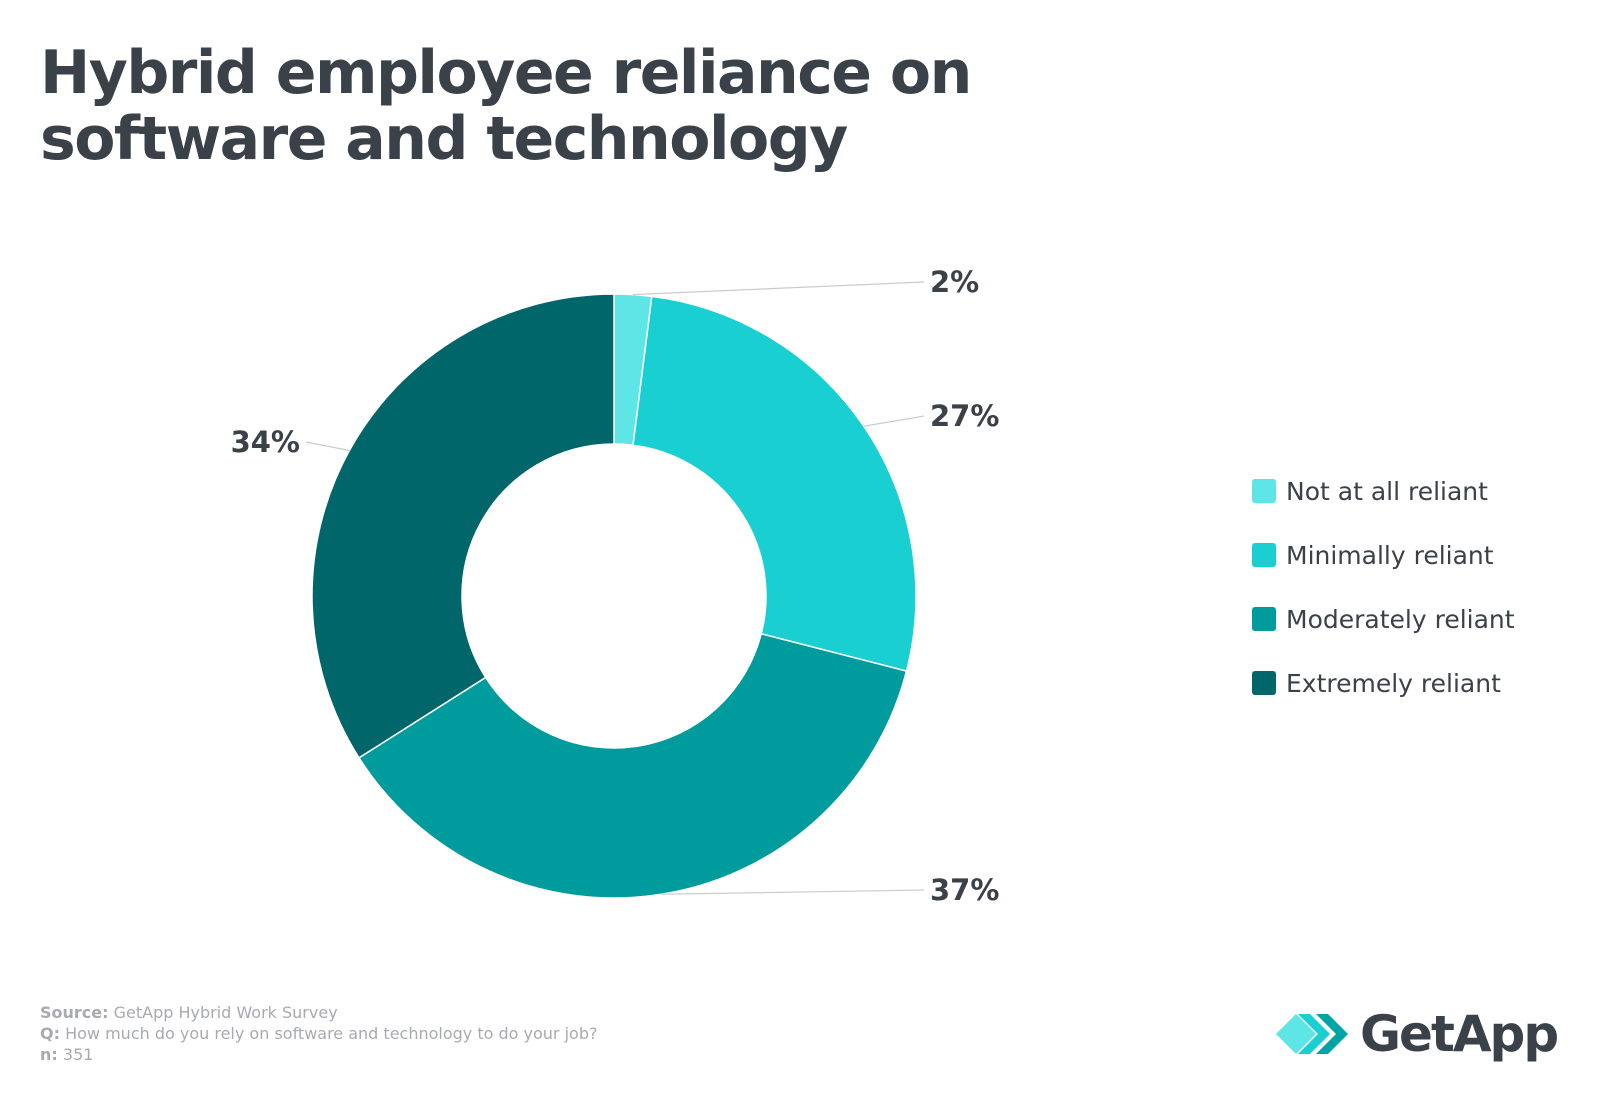  I want to click on legend-label: Extremely reliant, so click(1393, 683).